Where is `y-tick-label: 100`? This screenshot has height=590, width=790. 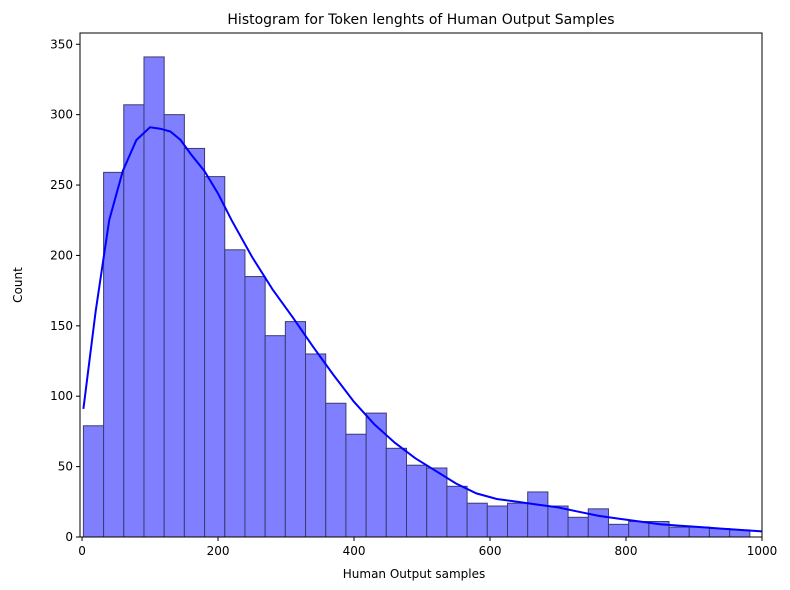
y-tick-label: 100 is located at coordinates (61, 396).